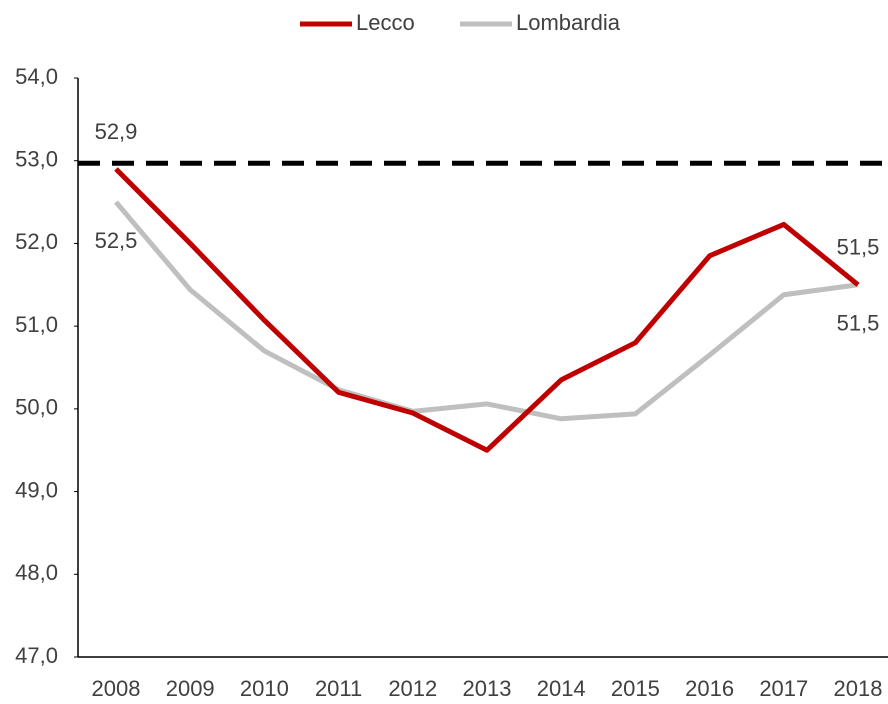  Describe the element at coordinates (116, 688) in the screenshot. I see `x-tick-label: 2008` at that location.